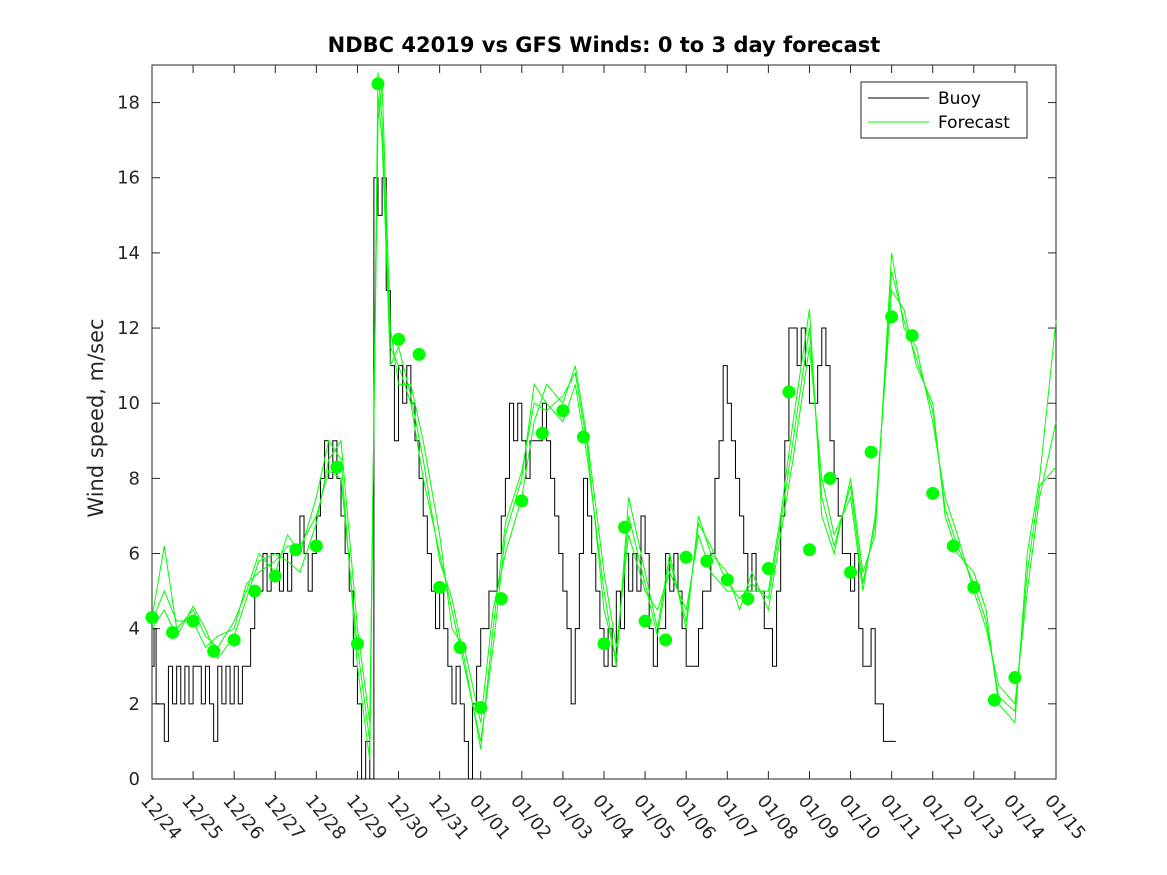 The image size is (1167, 875). Describe the element at coordinates (96, 417) in the screenshot. I see `y-axis-label: Wind speed, m/sec` at that location.